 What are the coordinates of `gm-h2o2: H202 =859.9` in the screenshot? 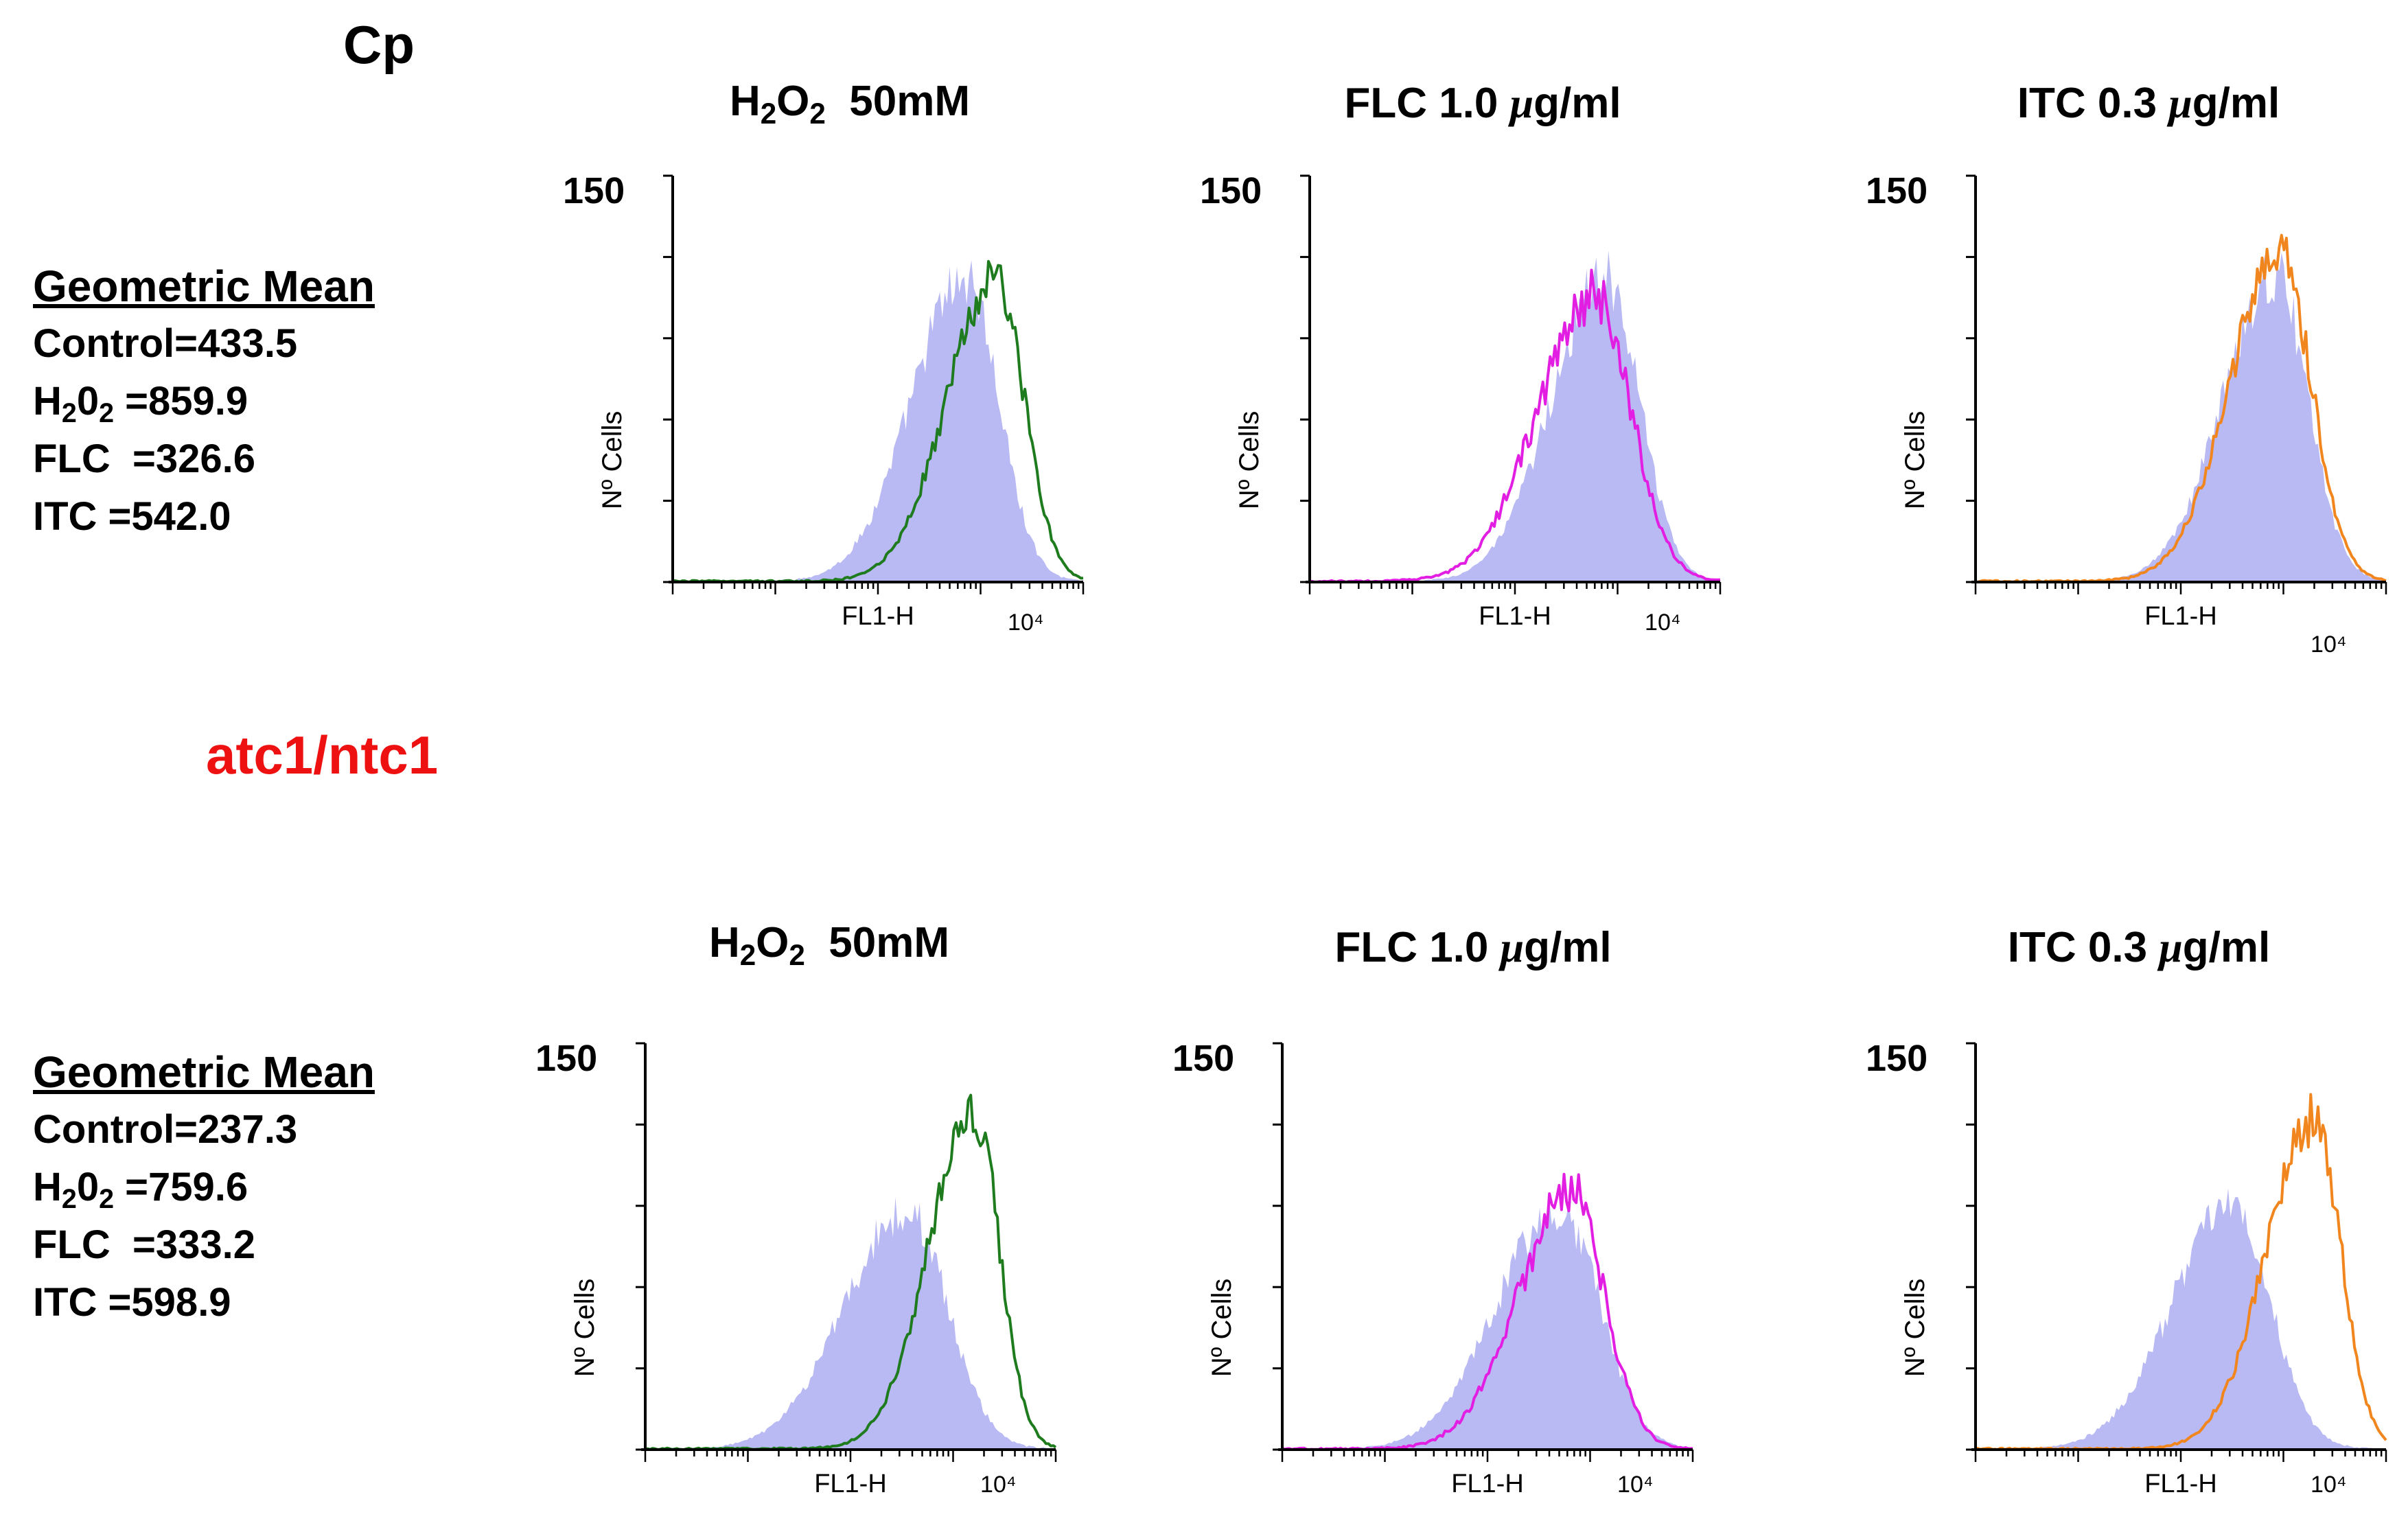 It's located at (140, 404).